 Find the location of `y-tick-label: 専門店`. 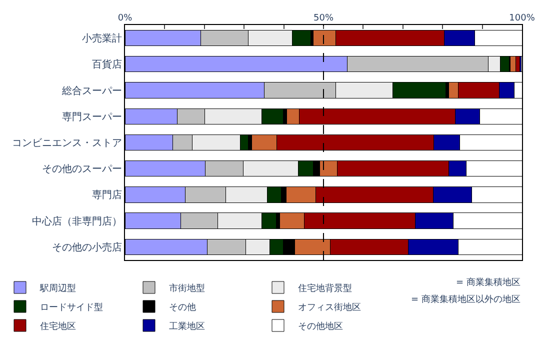

y-tick-label: 専門店 is located at coordinates (107, 195).